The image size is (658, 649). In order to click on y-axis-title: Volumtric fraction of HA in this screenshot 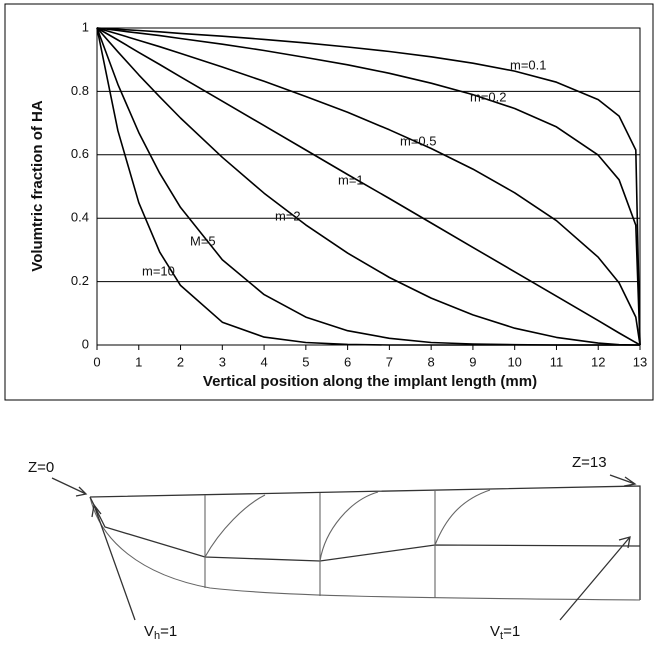, I will do `click(37, 186)`.